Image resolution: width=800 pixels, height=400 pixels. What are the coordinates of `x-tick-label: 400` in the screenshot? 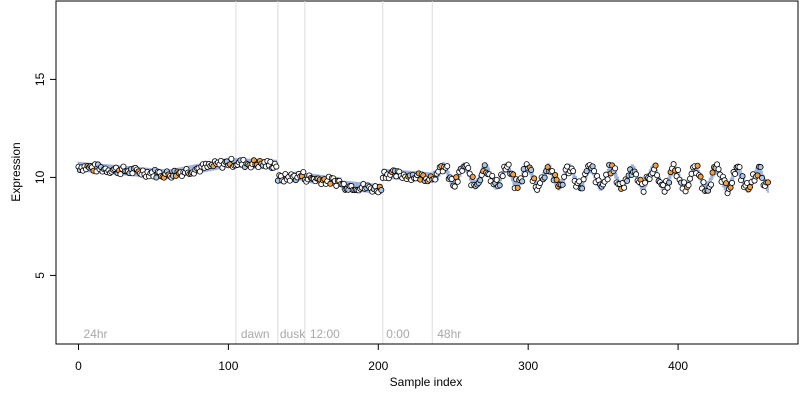 It's located at (678, 366).